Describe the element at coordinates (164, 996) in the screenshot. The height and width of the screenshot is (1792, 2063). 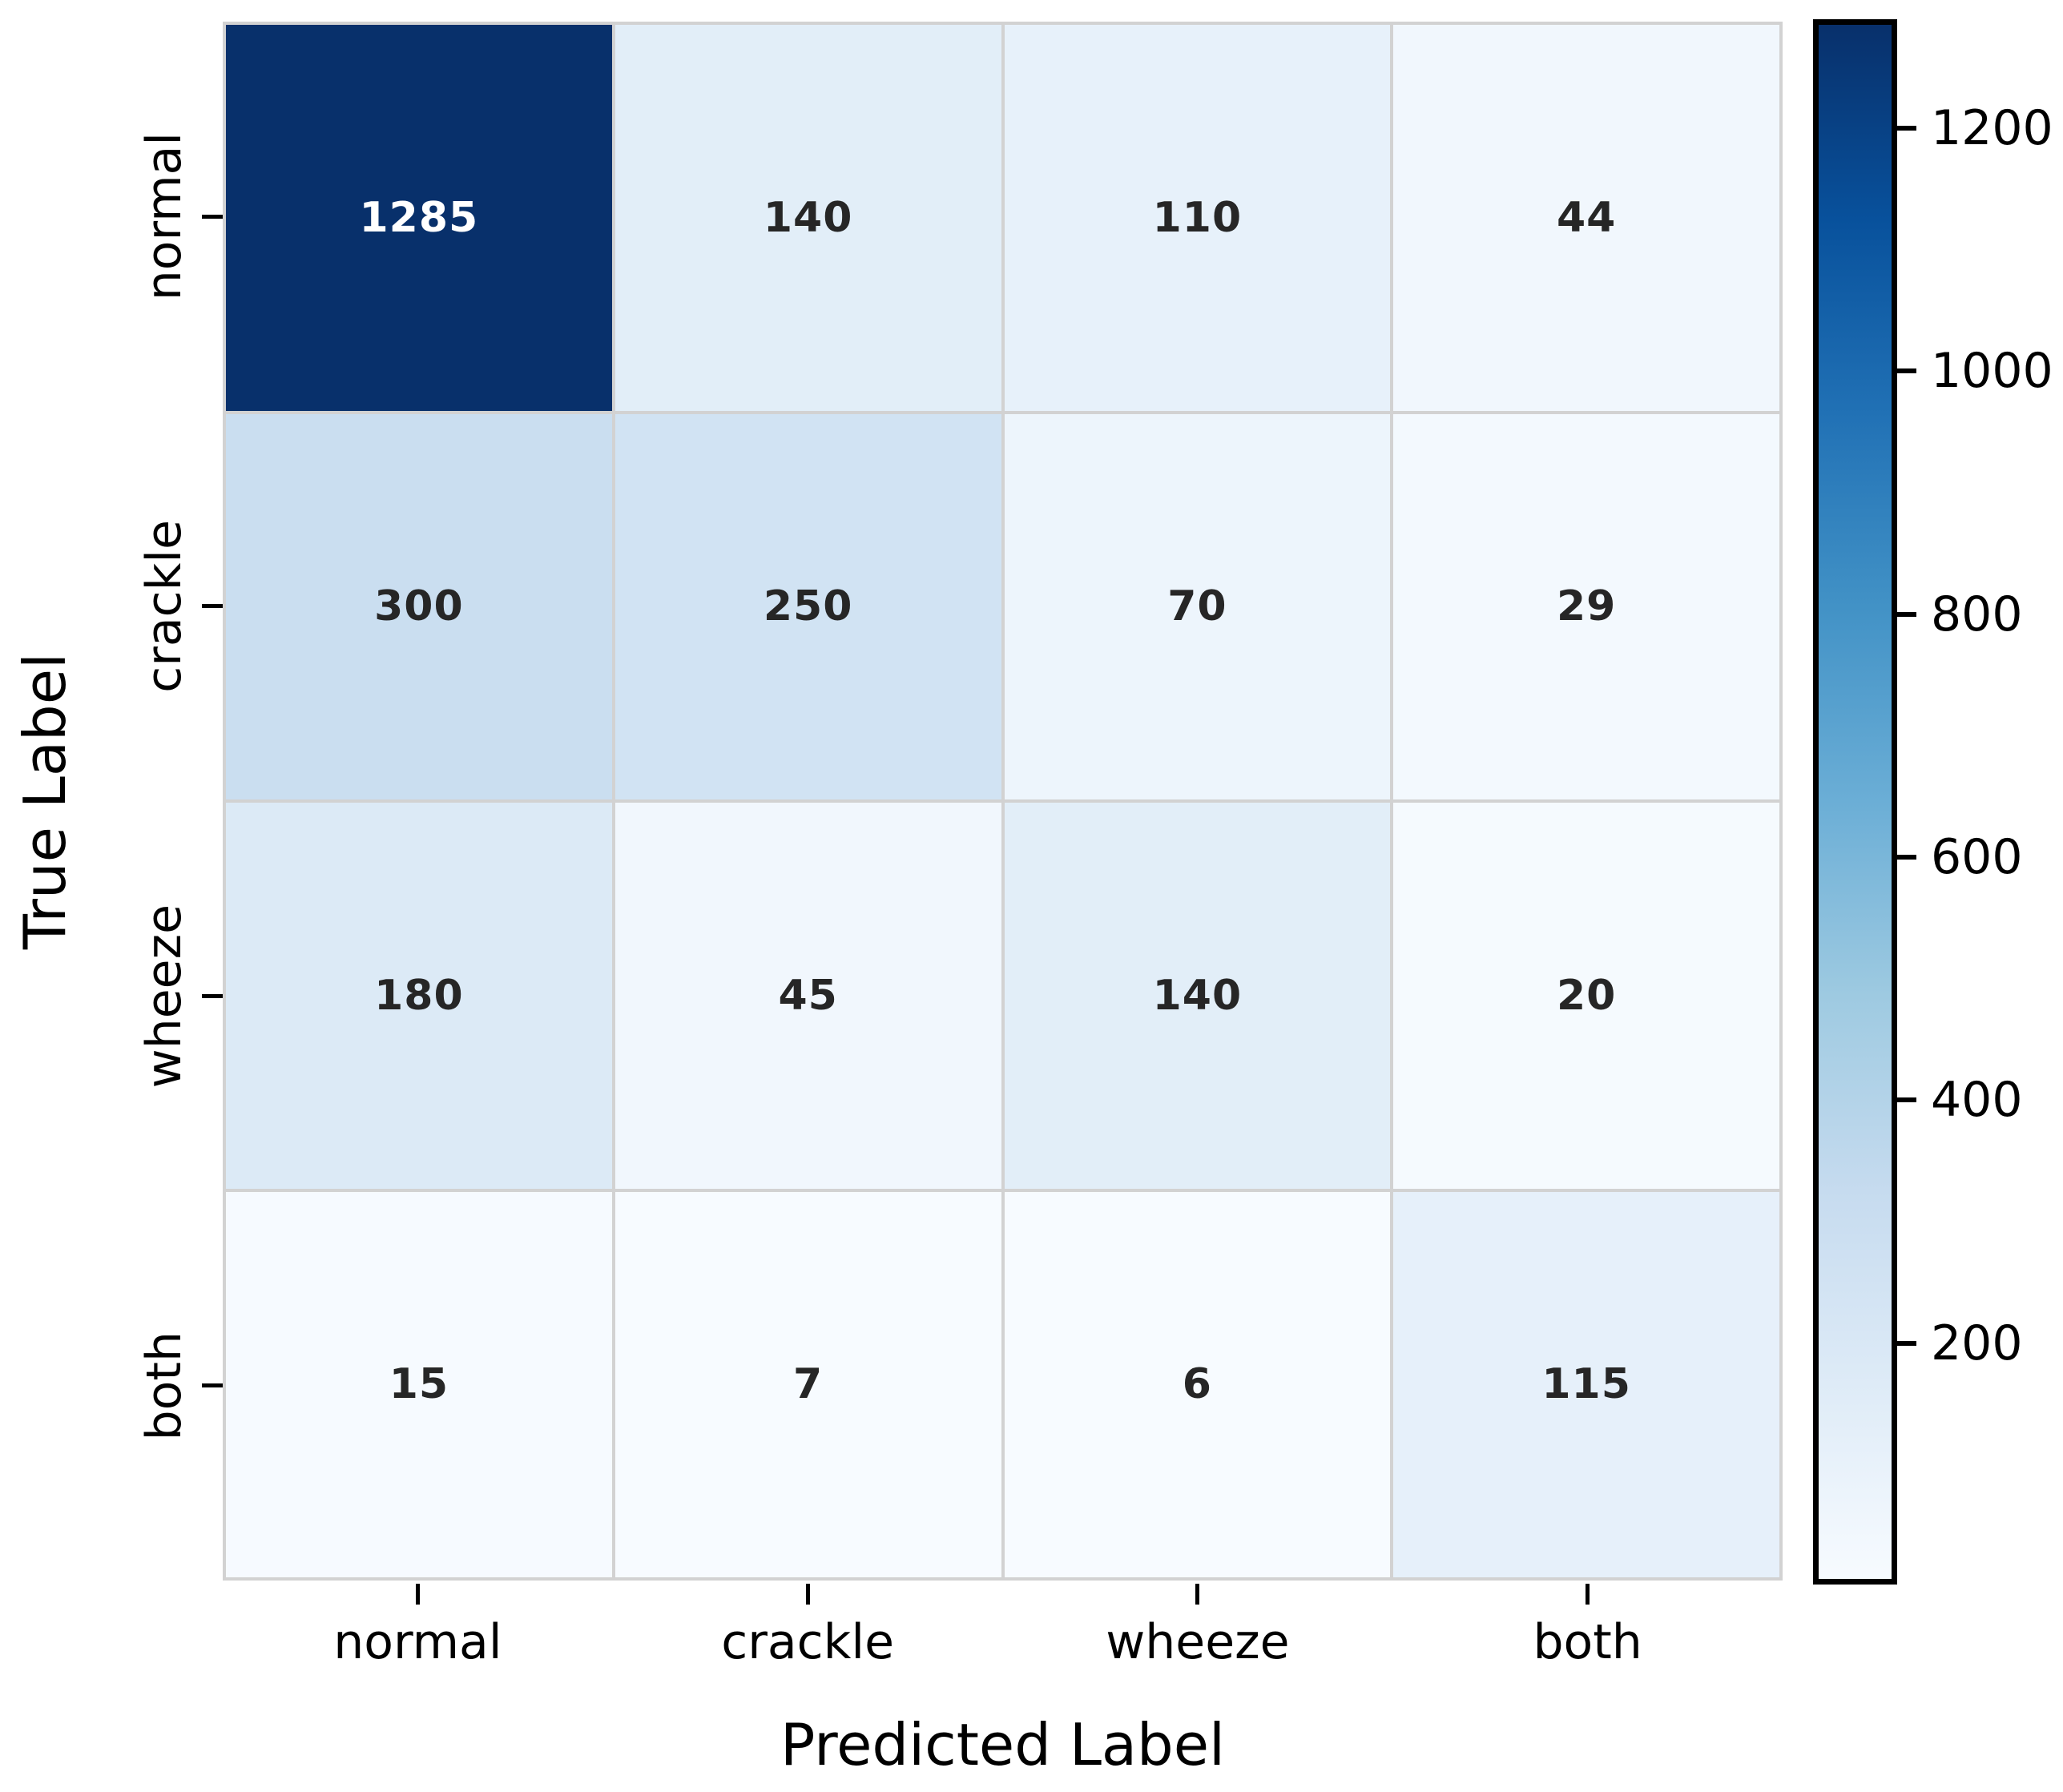
I see `y-tick-label: wheeze` at that location.